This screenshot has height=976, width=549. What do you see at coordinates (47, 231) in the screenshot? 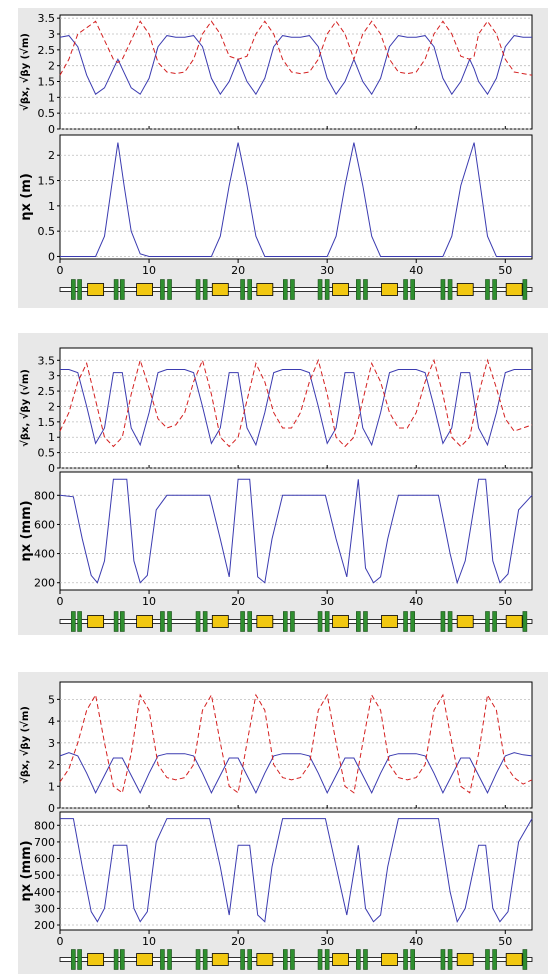
I see `eta-tick-label: 0.5` at bounding box center [47, 231].